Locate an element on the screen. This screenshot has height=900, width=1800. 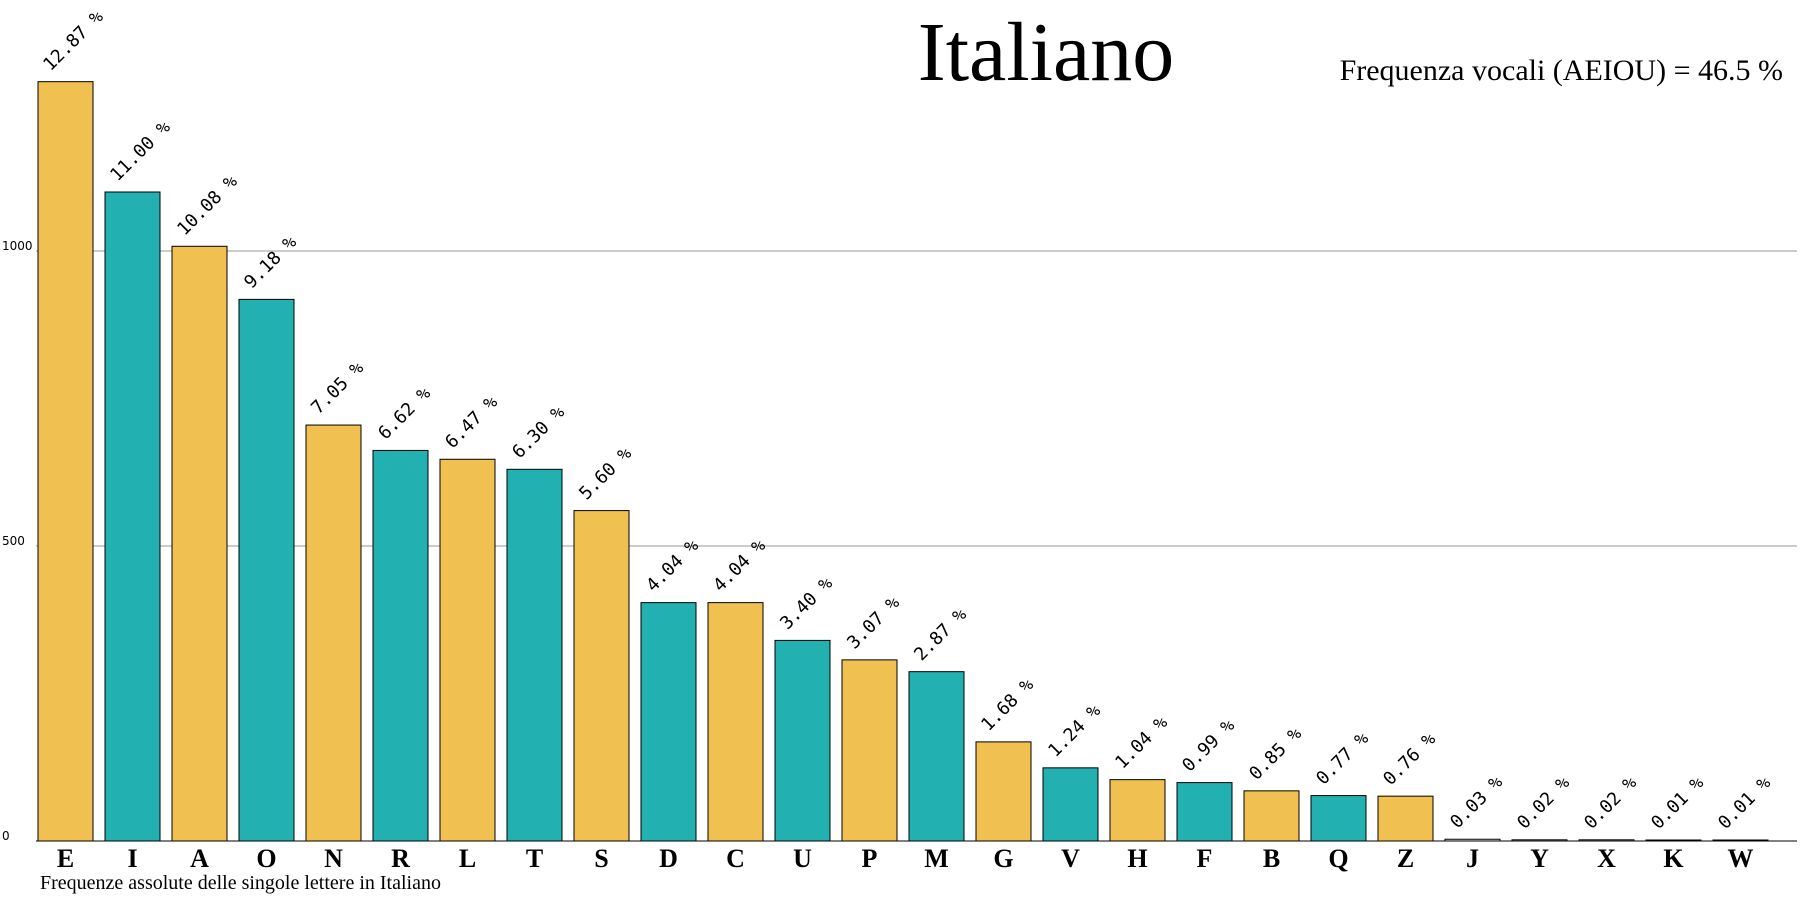
category-label-U: U is located at coordinates (802, 858).